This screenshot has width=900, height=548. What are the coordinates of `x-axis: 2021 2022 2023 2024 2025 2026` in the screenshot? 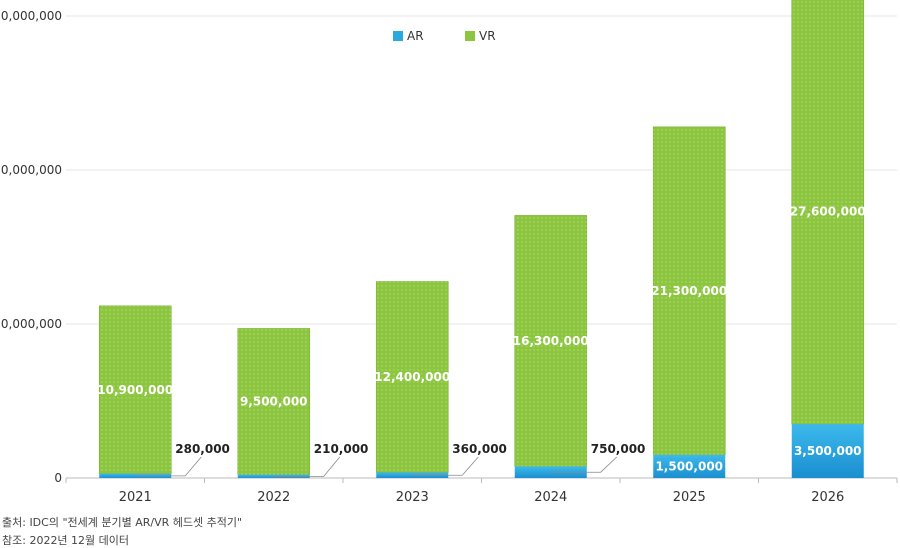 It's located at (481, 491).